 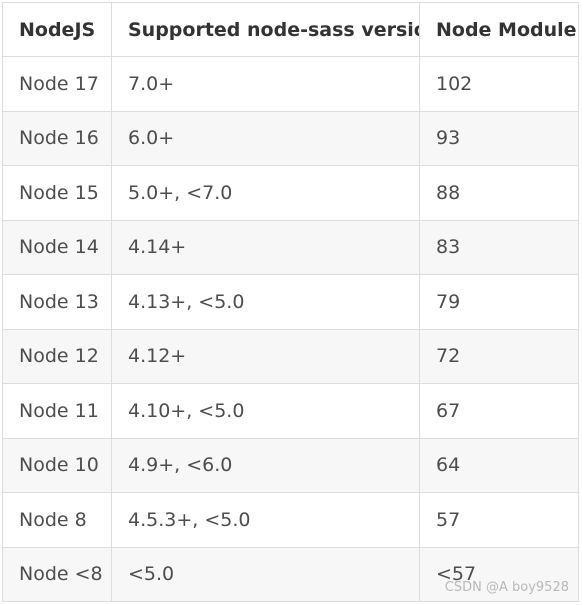 I want to click on cell-node-sass-version: 4.14+, so click(x=265, y=247).